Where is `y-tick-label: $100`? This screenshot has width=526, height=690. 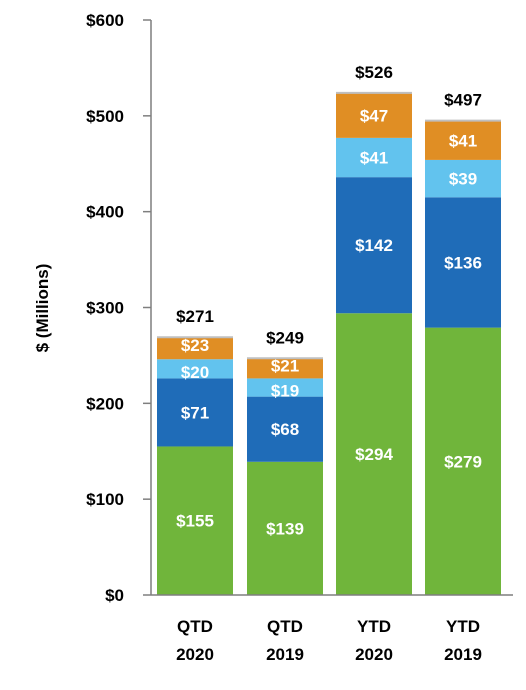
y-tick-label: $100 is located at coordinates (105, 499).